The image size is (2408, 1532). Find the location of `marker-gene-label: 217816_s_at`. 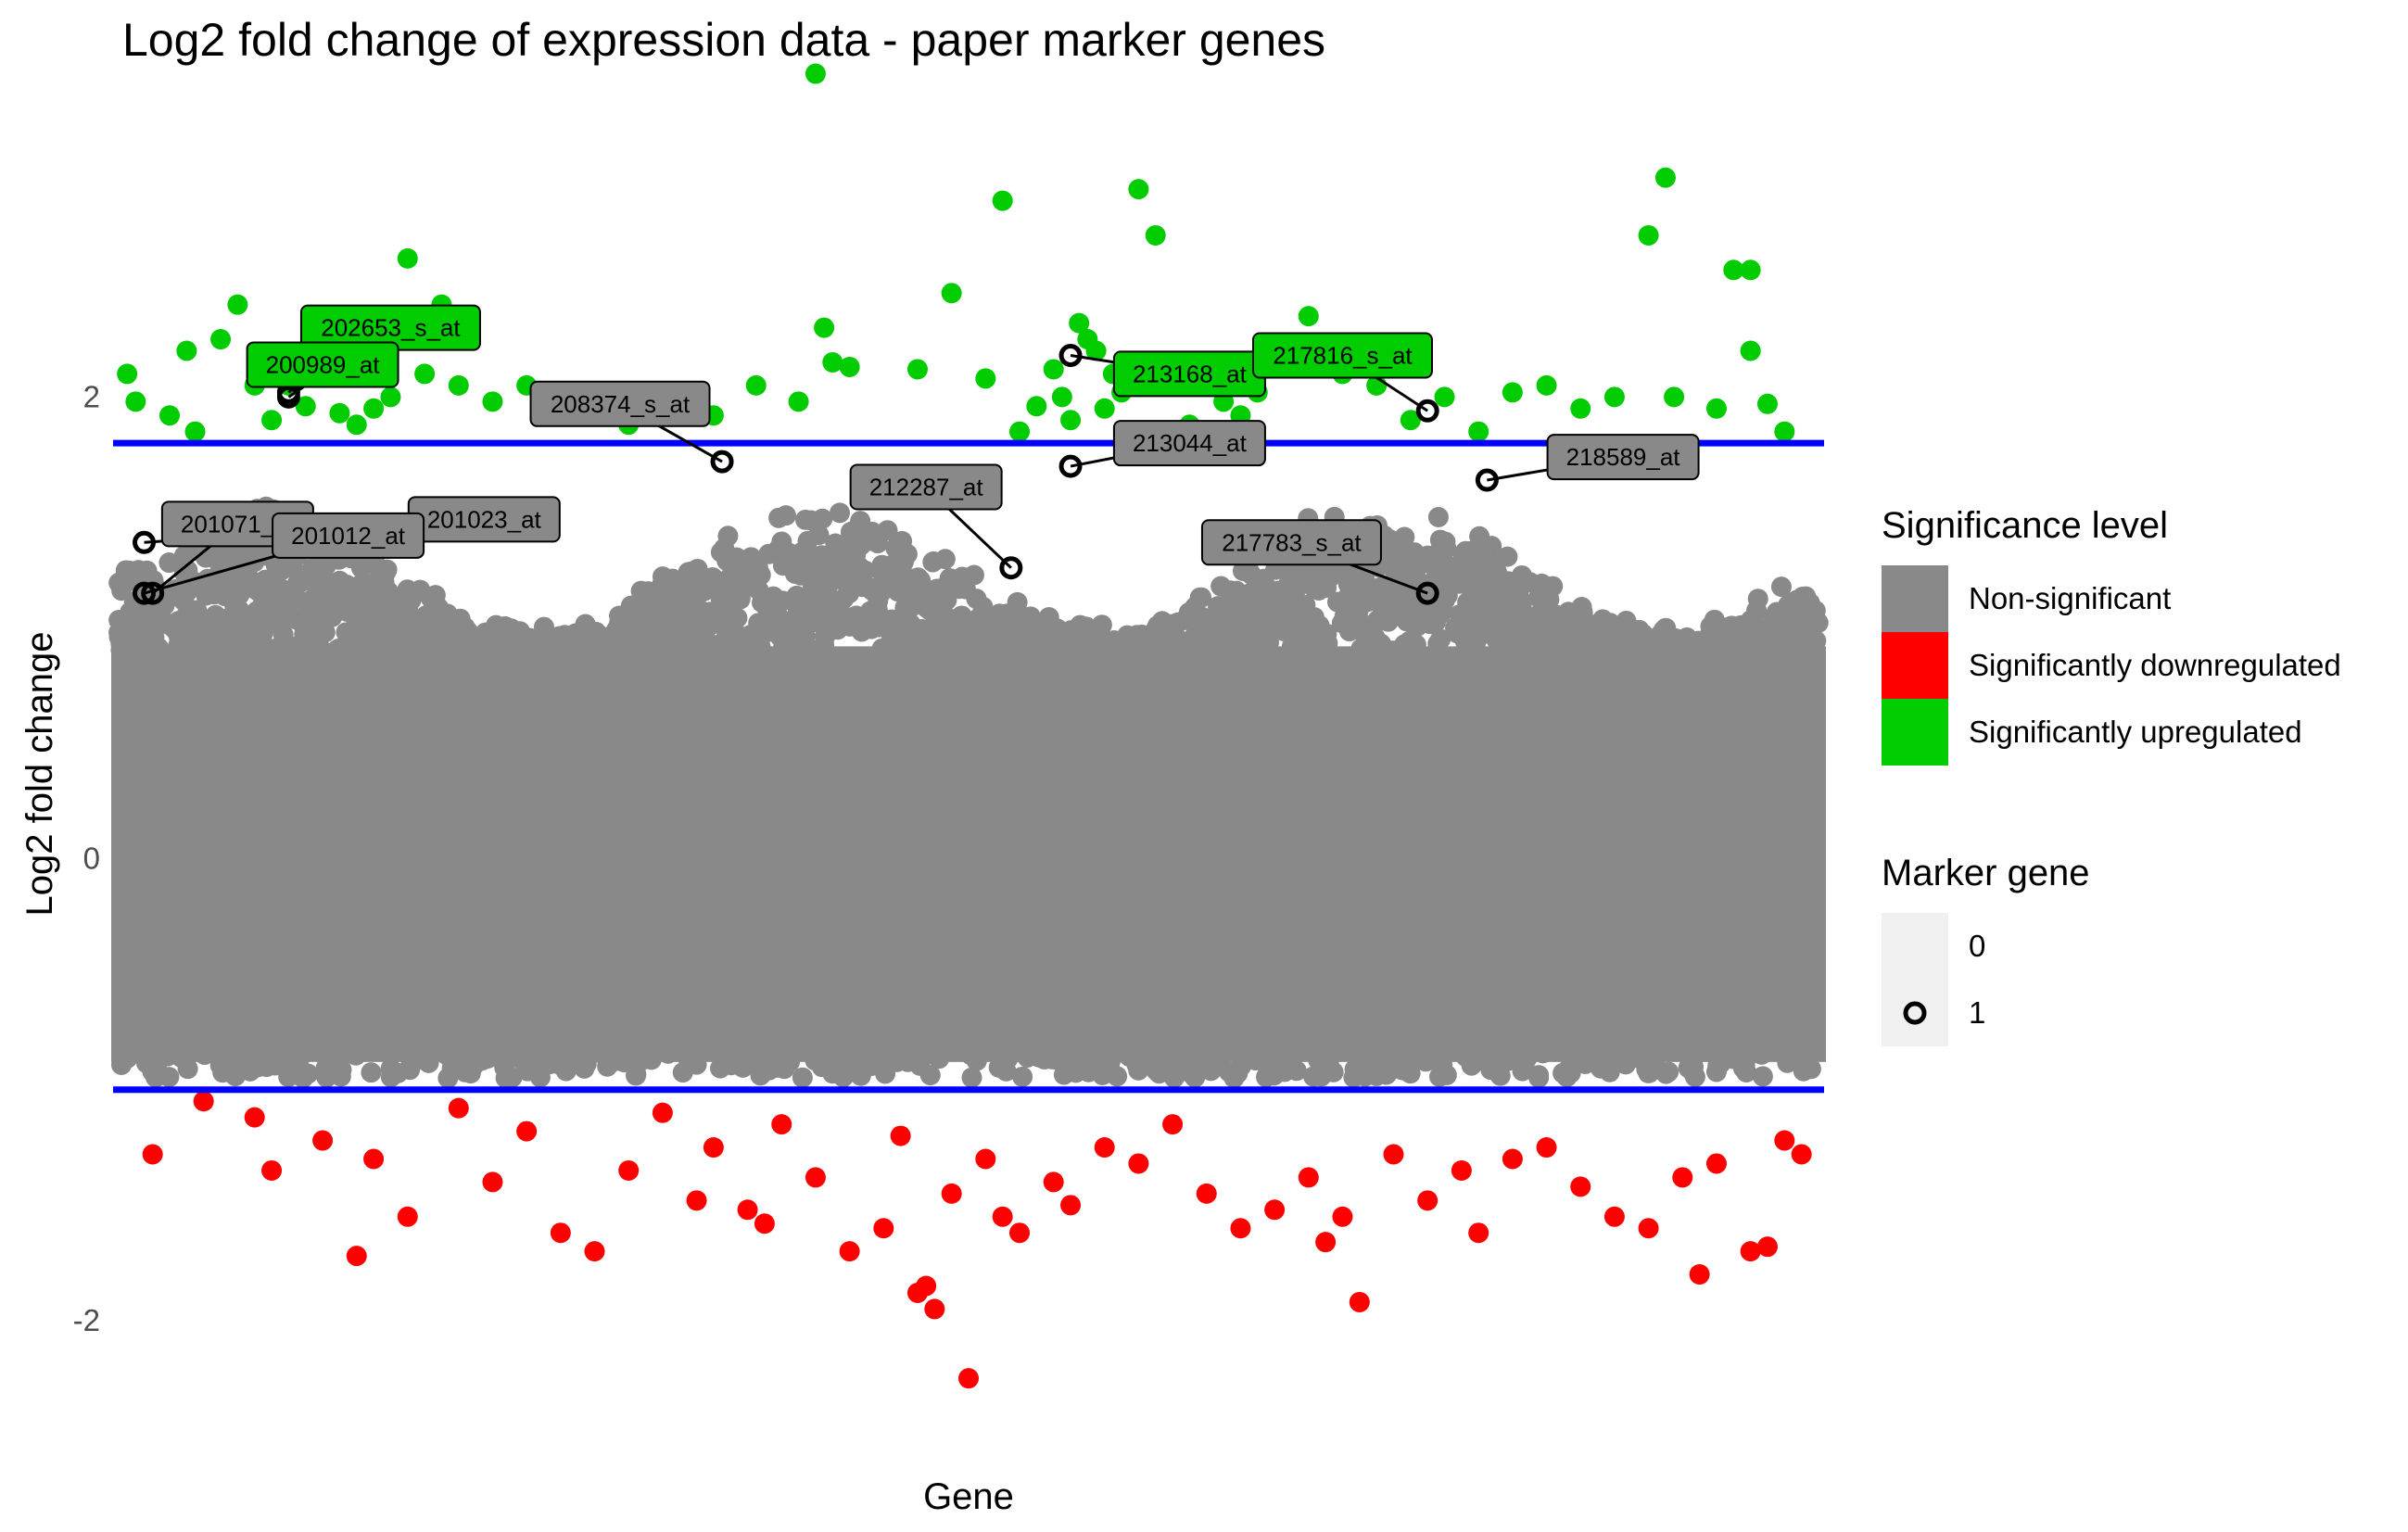

marker-gene-label: 217816_s_at is located at coordinates (1345, 377).